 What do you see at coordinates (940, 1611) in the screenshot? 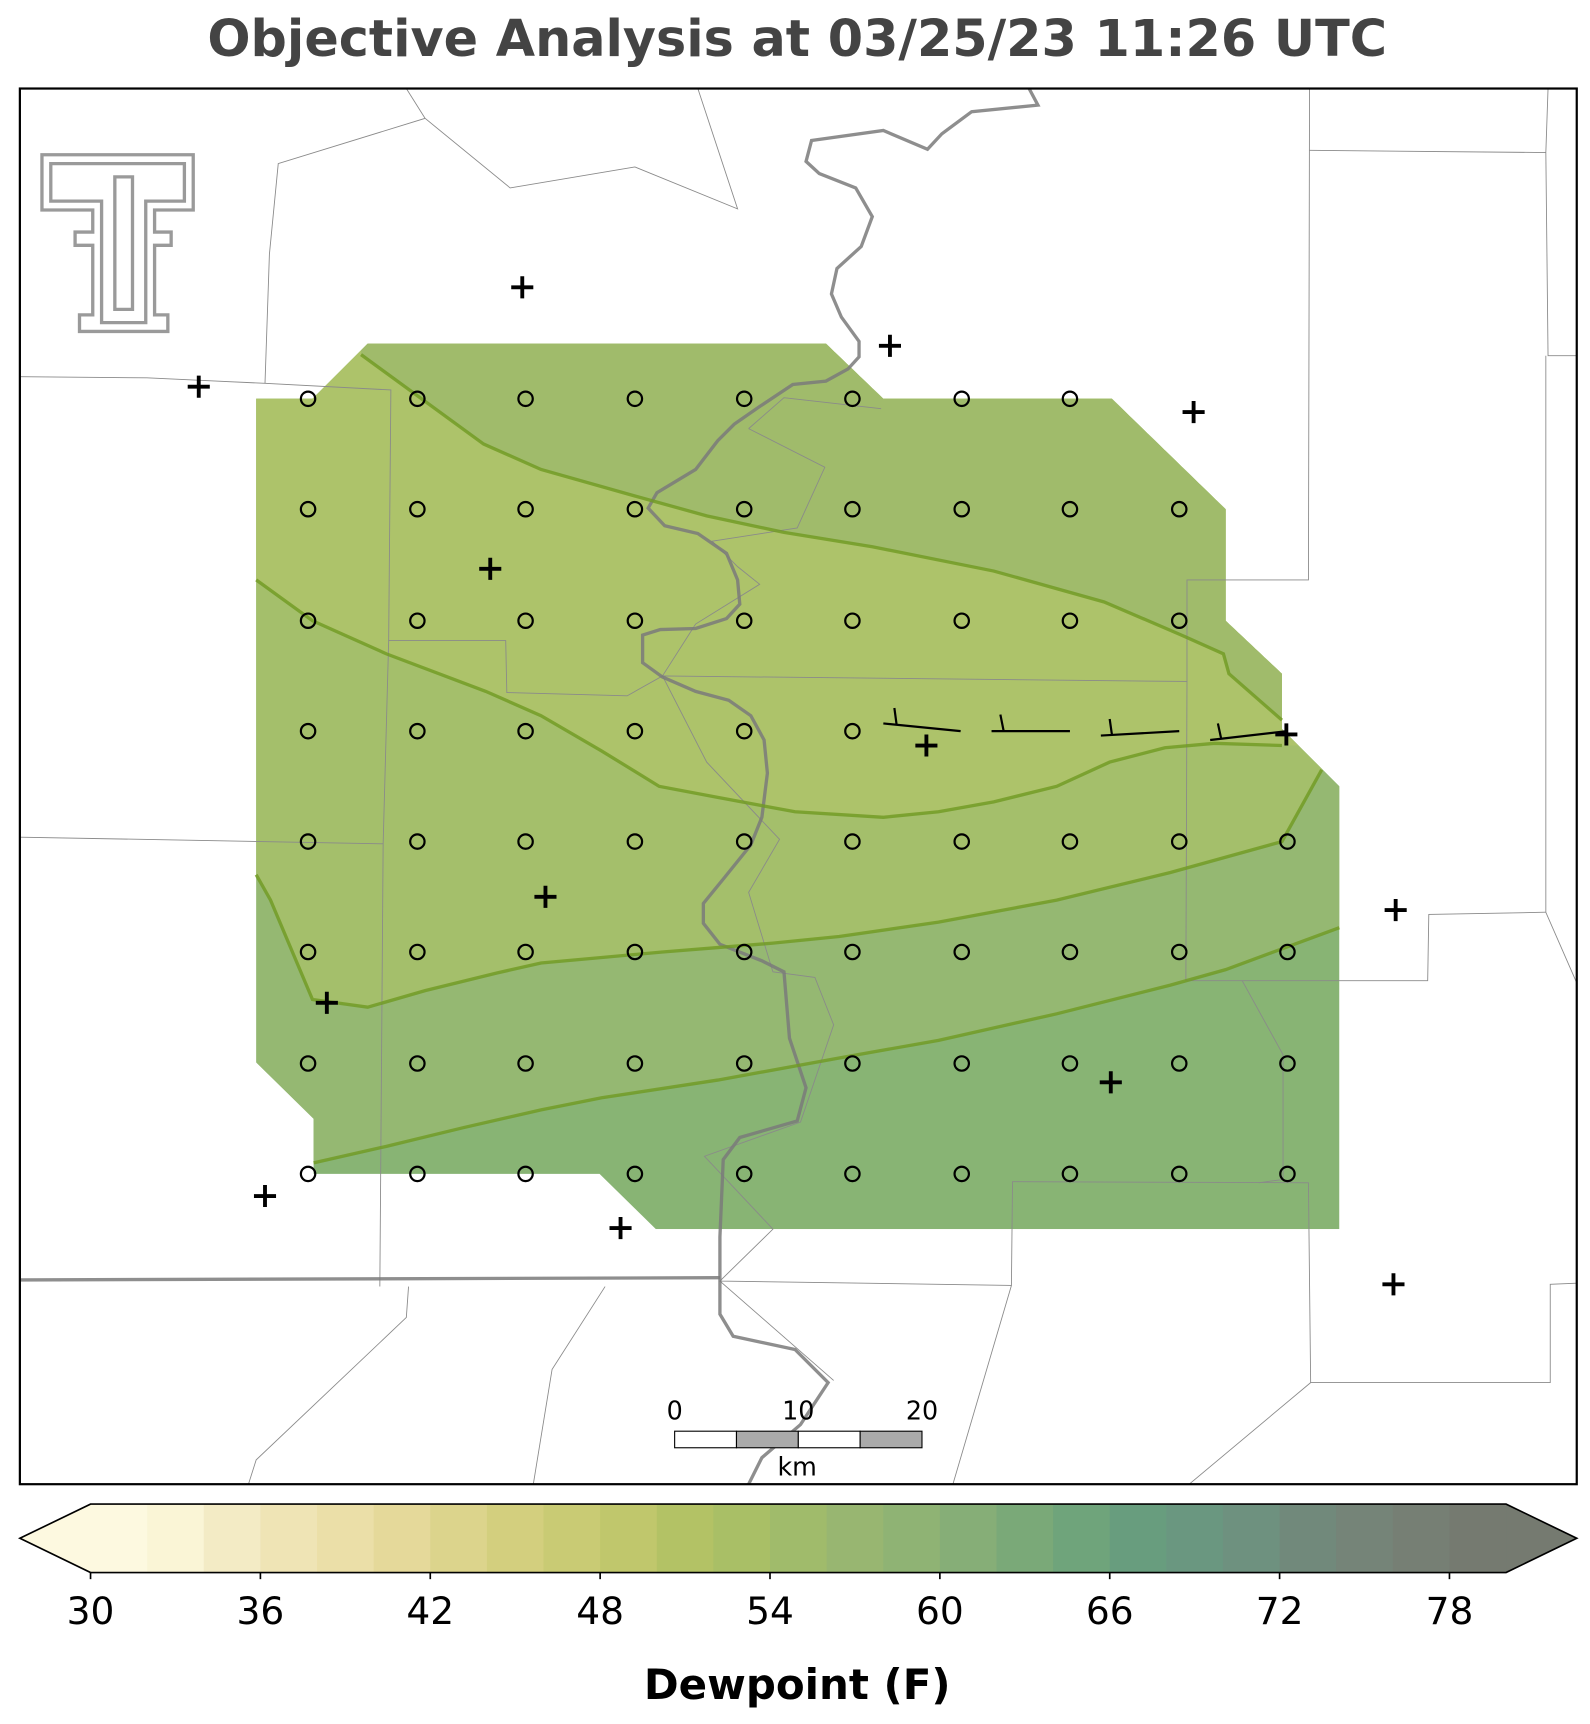
I see `colorbar-tick-label: 60` at bounding box center [940, 1611].